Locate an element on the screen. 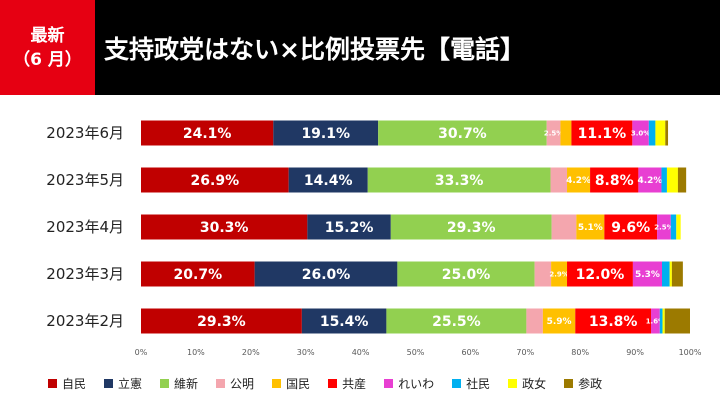 The height and width of the screenshot is (405, 720). data-label: 20.7% is located at coordinates (198, 275).